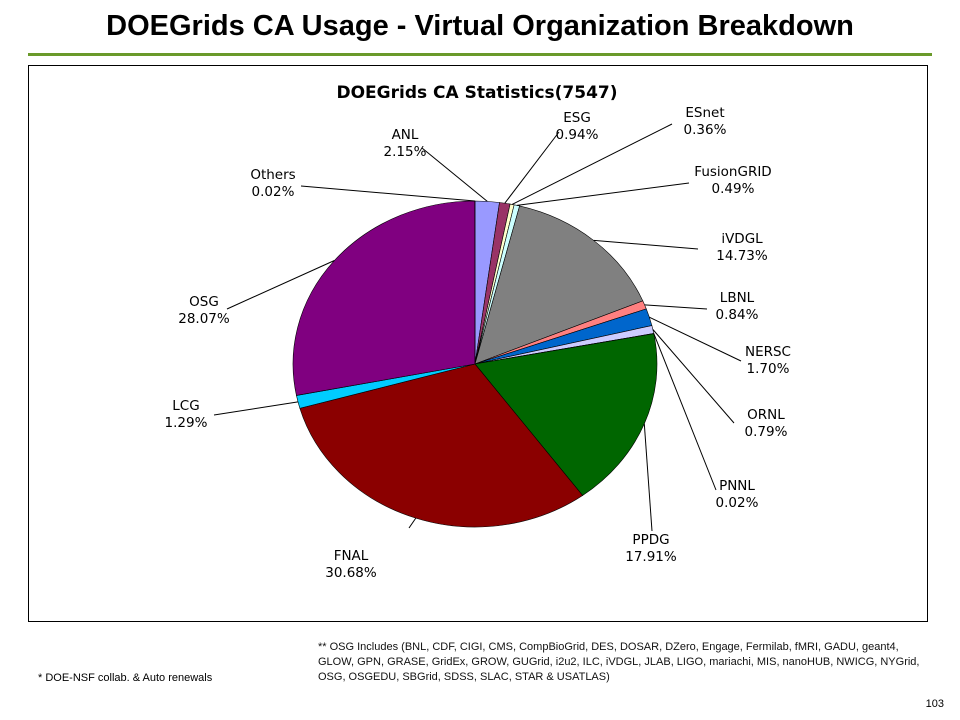 Image resolution: width=960 pixels, height=720 pixels. What do you see at coordinates (693, 376) in the screenshot?
I see `leader-line-ornl` at bounding box center [693, 376].